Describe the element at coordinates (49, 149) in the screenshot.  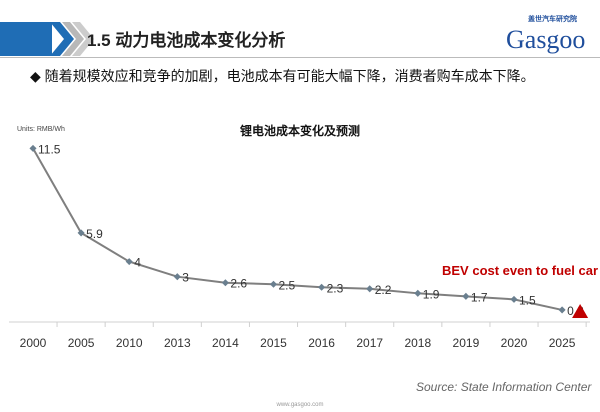
I see `data-label: 11.5` at that location.